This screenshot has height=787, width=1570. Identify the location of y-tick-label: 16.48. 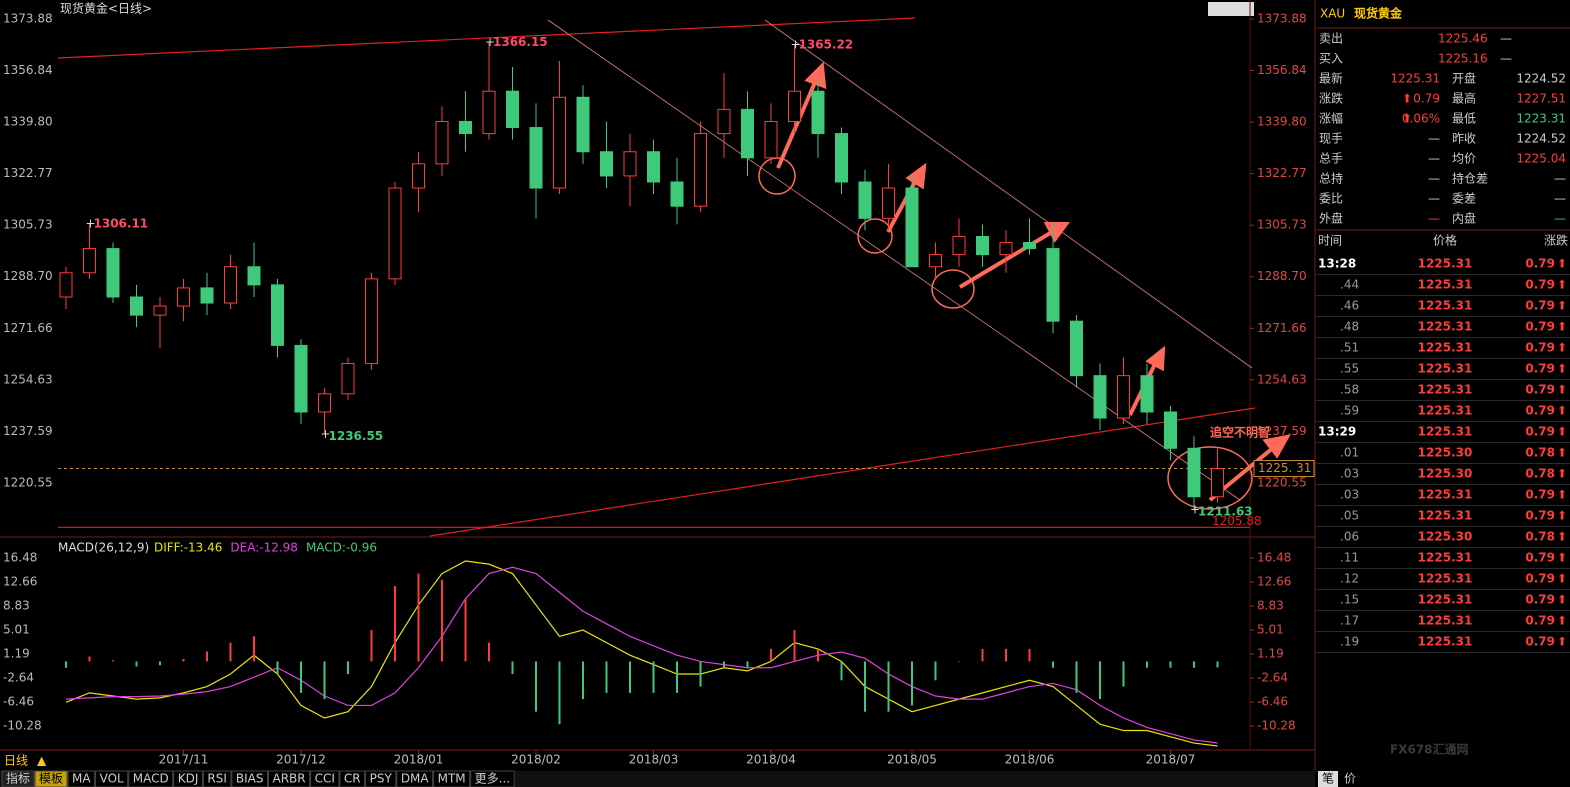
(1274, 557).